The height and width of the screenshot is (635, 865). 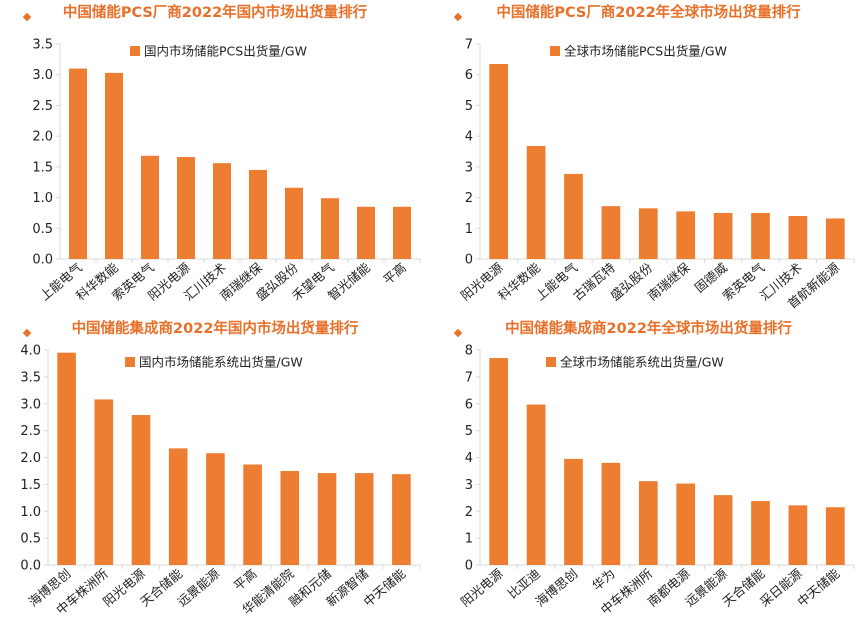 I want to click on chart-title: 中国储能PCS厂商2022年国内市场出货量排行, so click(x=215, y=12).